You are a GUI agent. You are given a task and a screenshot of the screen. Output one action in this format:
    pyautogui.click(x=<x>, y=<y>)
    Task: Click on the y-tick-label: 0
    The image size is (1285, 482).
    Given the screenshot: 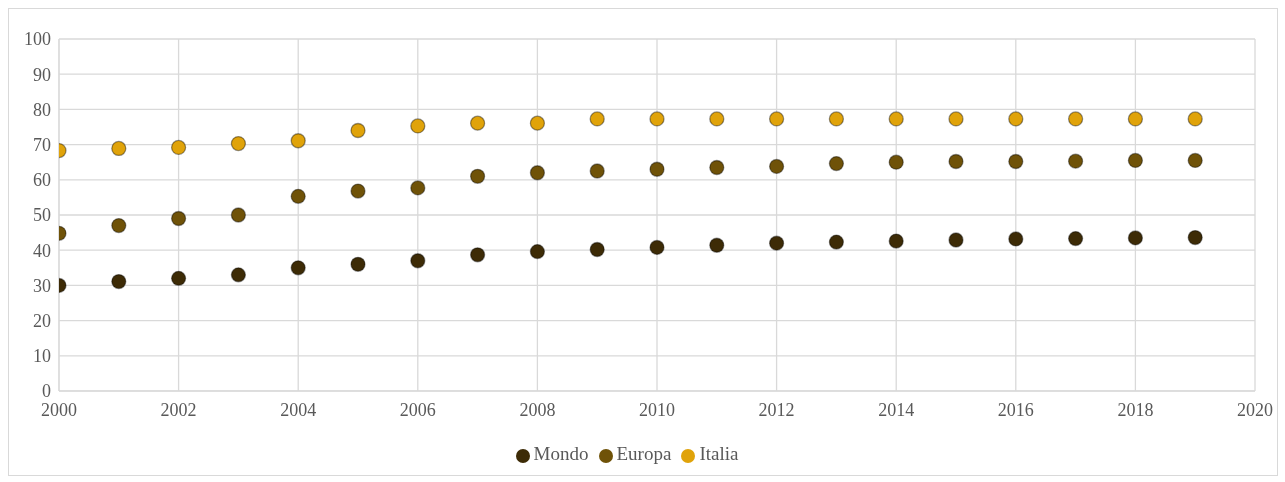 What is the action you would take?
    pyautogui.click(x=46, y=391)
    